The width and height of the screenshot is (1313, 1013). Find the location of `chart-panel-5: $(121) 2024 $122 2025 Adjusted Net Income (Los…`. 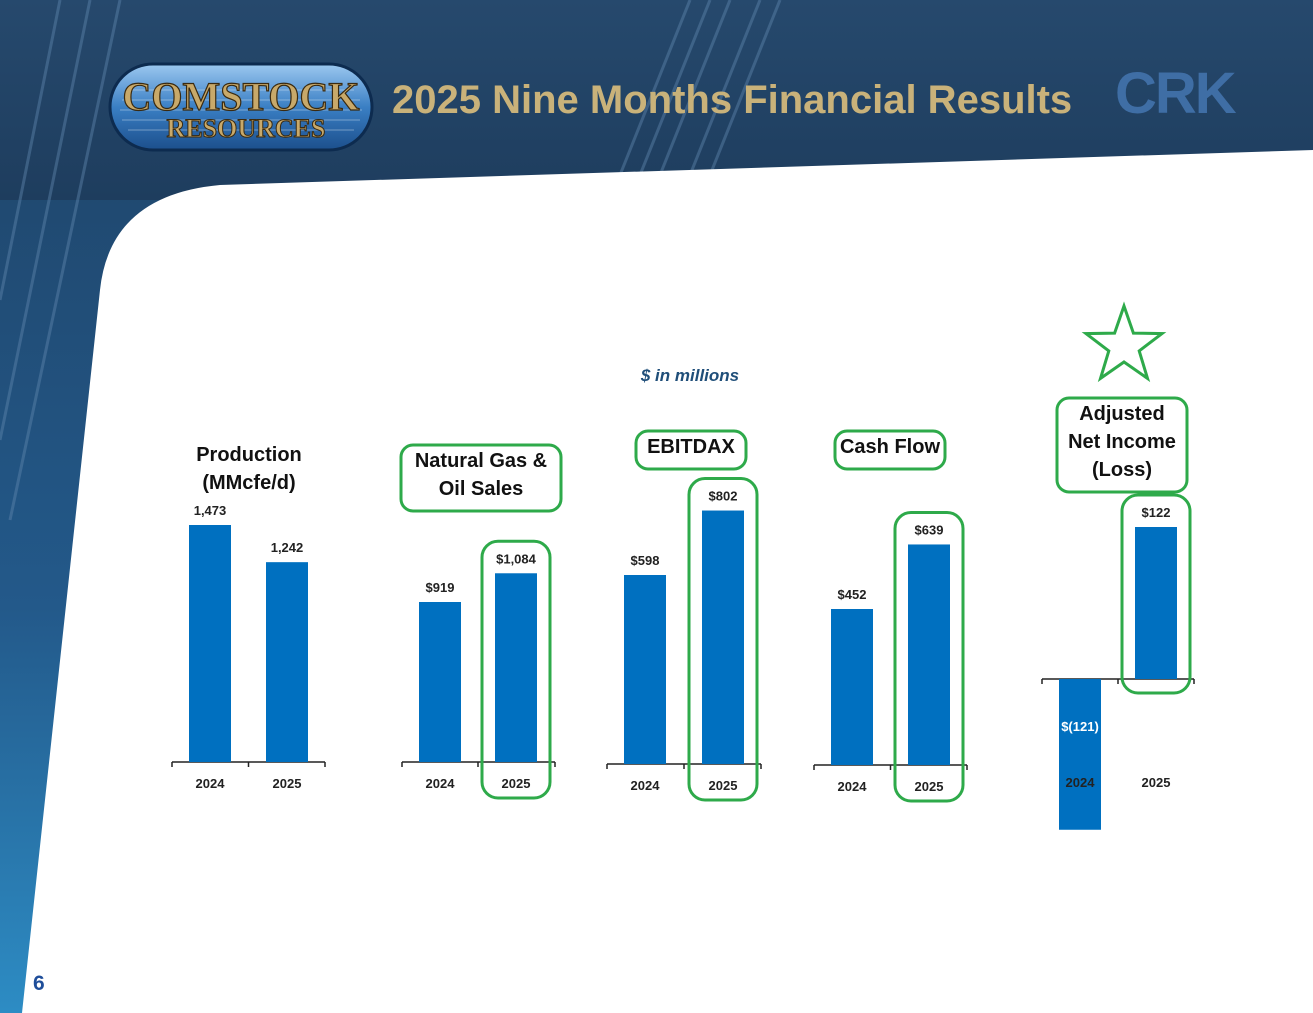

chart-panel-5: $(121) 2024 $122 2025 Adjusted Net Income (Los… is located at coordinates (1118, 565).